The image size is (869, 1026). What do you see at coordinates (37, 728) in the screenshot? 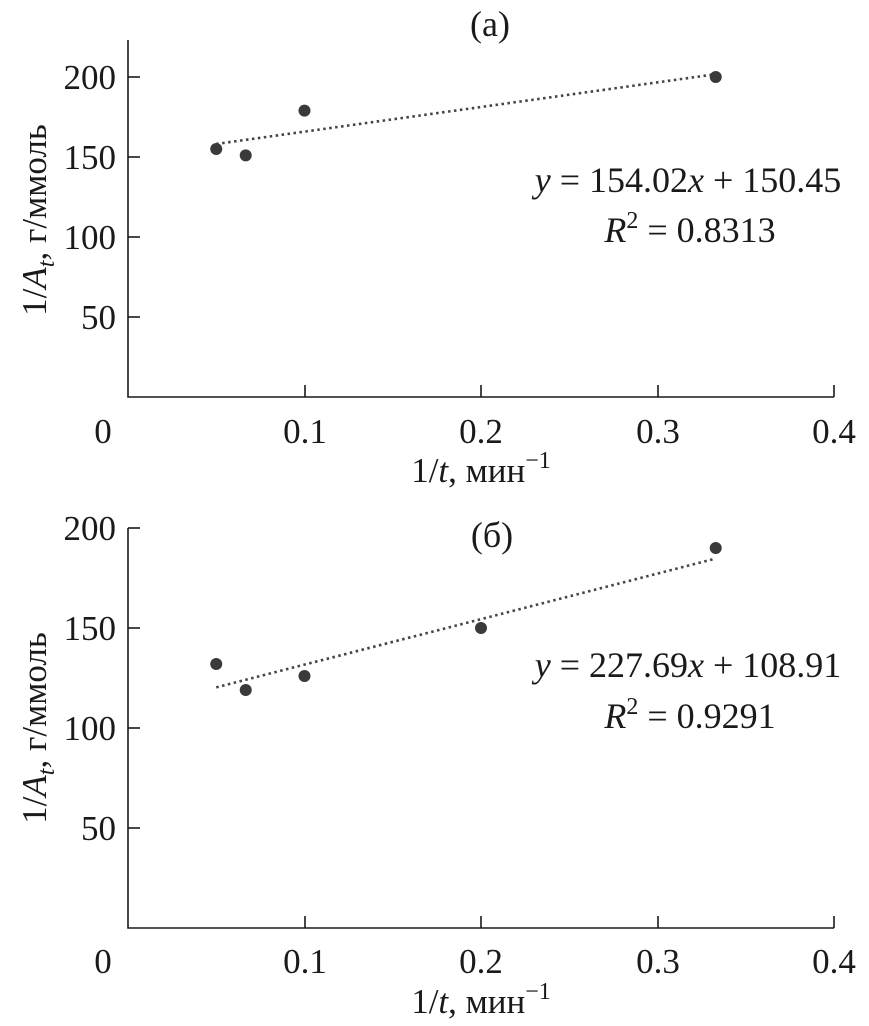
I see `y-axis-title-b: 1/At, г/ммоль` at bounding box center [37, 728].